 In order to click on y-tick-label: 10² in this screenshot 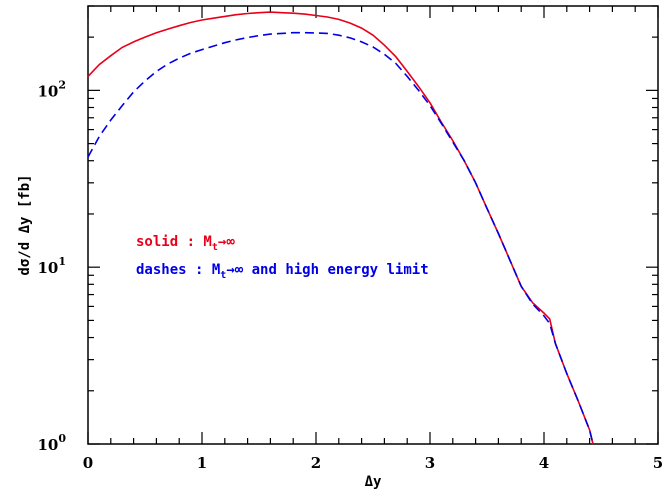, I will do `click(51, 89)`.